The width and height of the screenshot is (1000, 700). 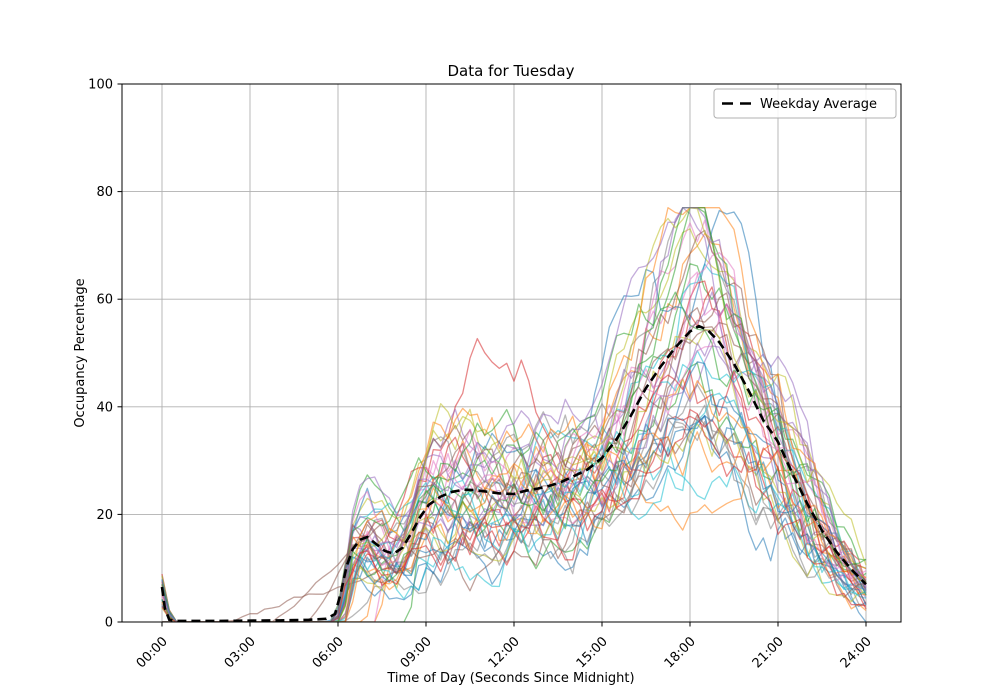 What do you see at coordinates (152, 652) in the screenshot?
I see `x-tick-label: 00:00` at bounding box center [152, 652].